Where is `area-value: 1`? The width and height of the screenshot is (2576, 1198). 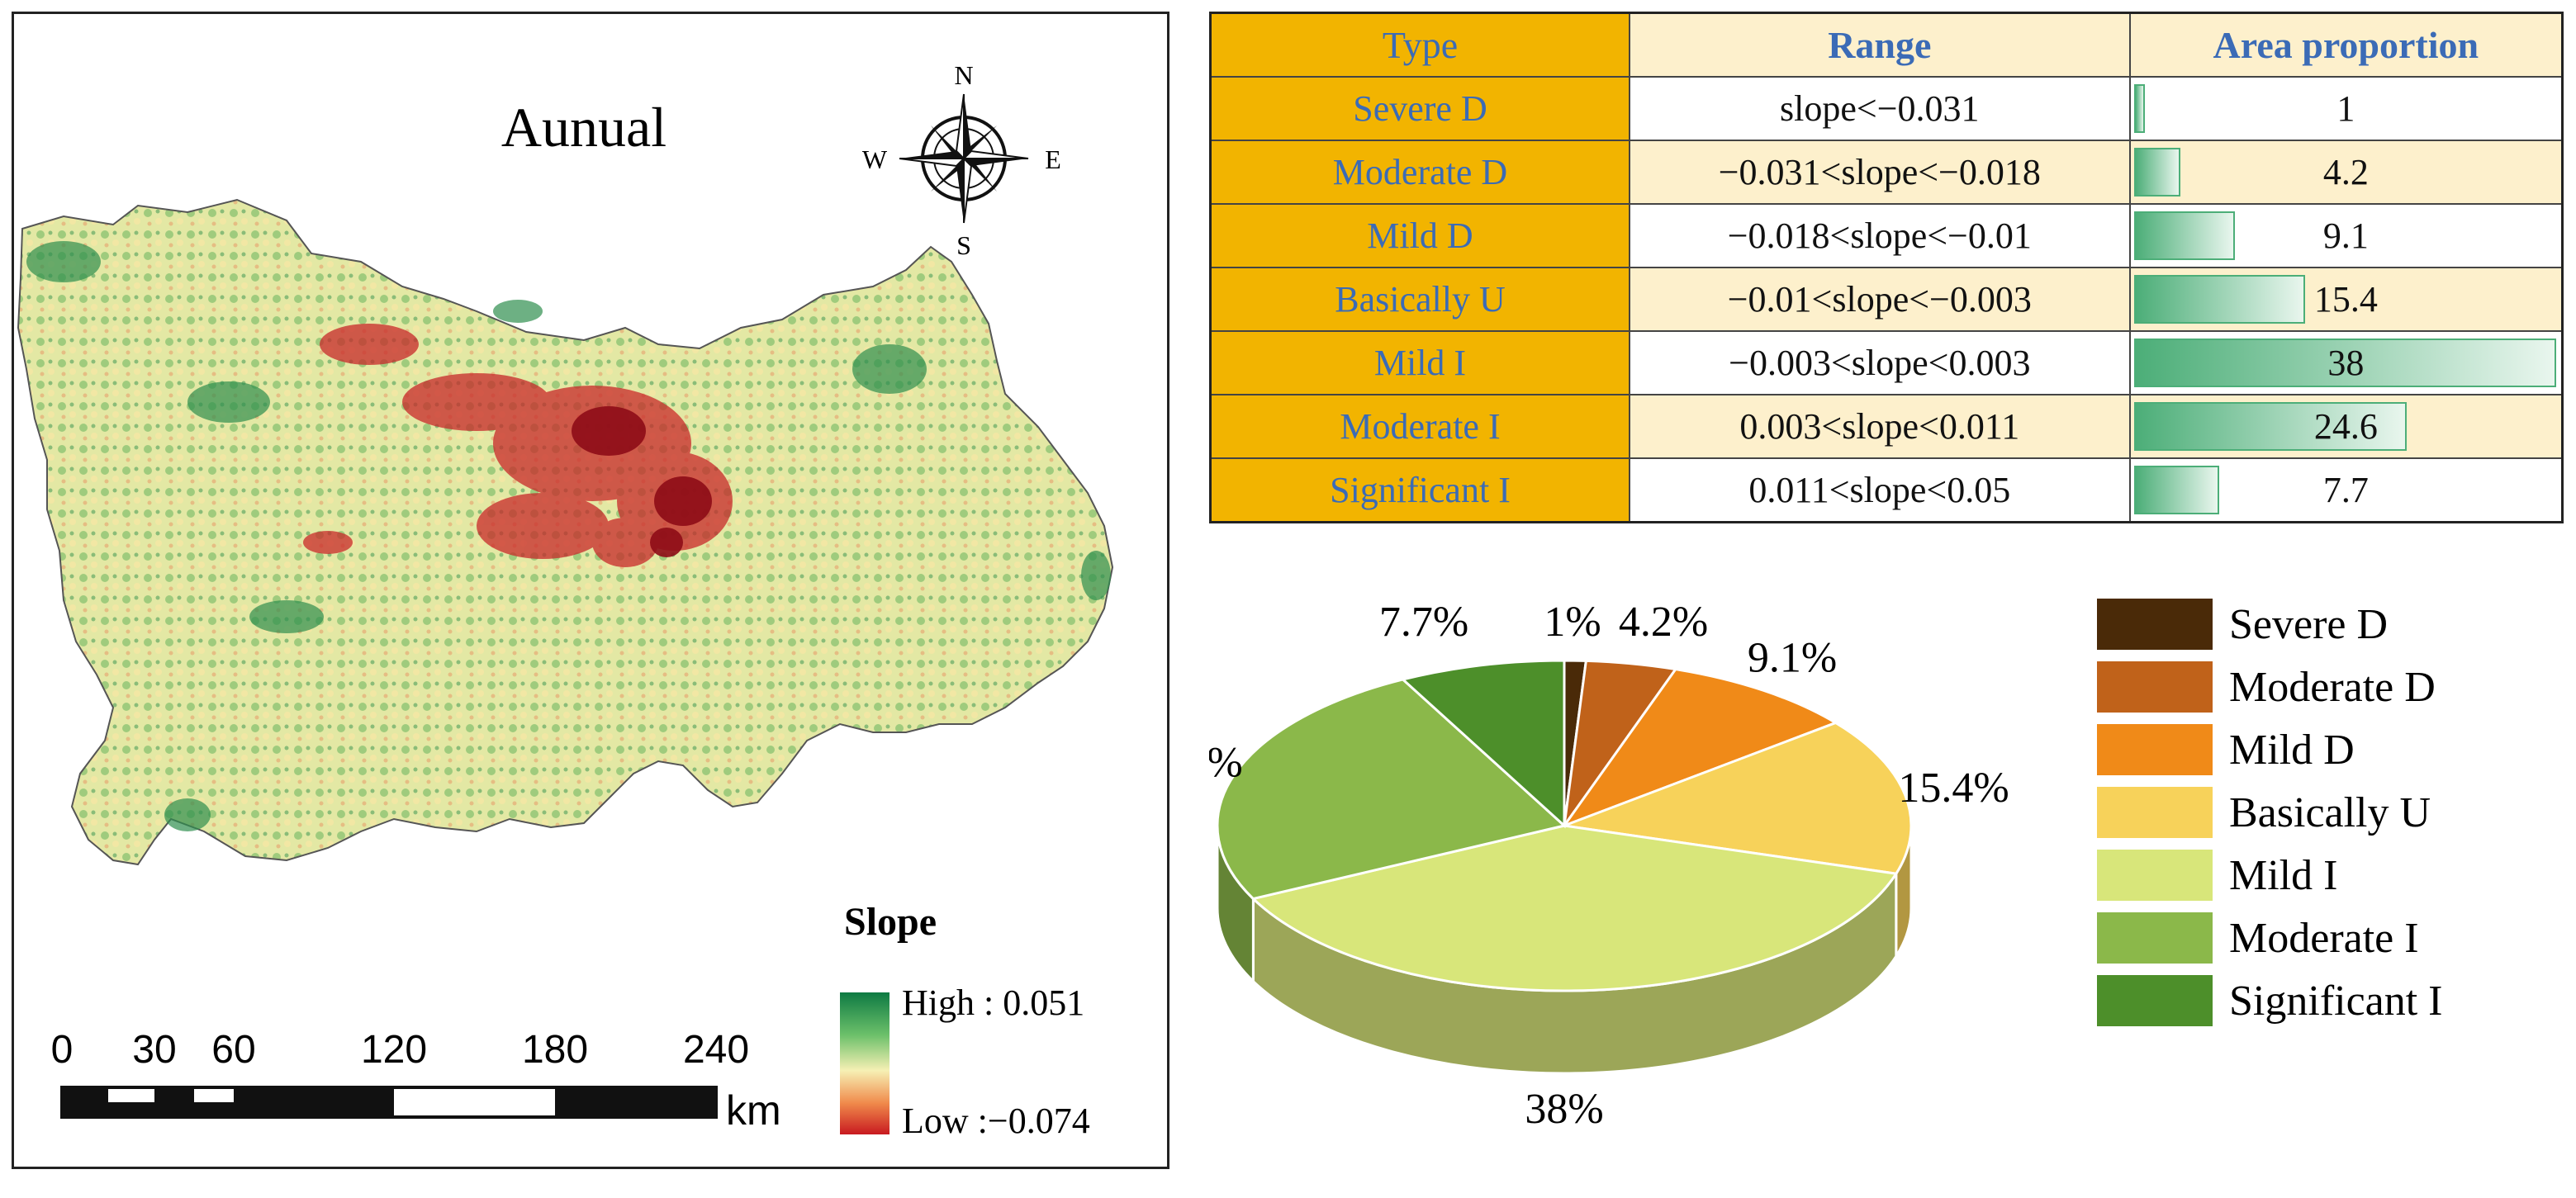 area-value: 1 is located at coordinates (2345, 109).